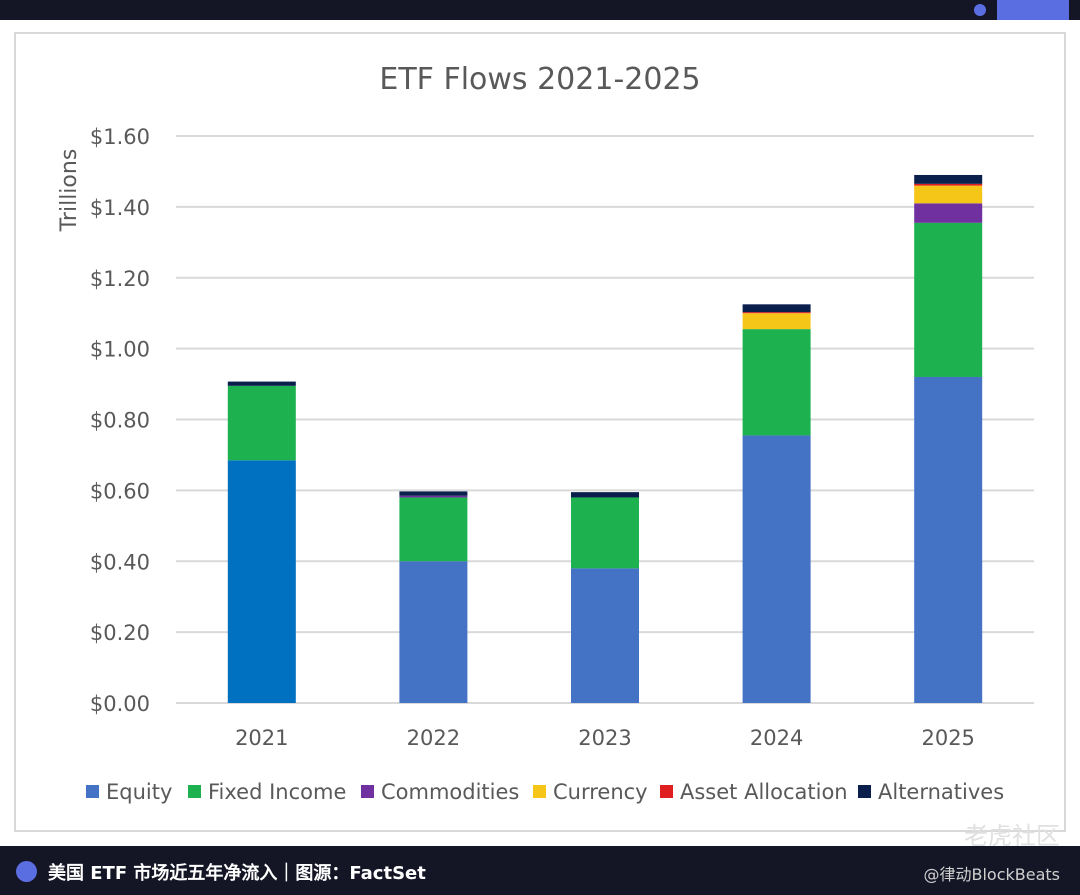 Image resolution: width=1080 pixels, height=895 pixels. What do you see at coordinates (776, 313) in the screenshot?
I see `bar-2024-asset-allocation` at bounding box center [776, 313].